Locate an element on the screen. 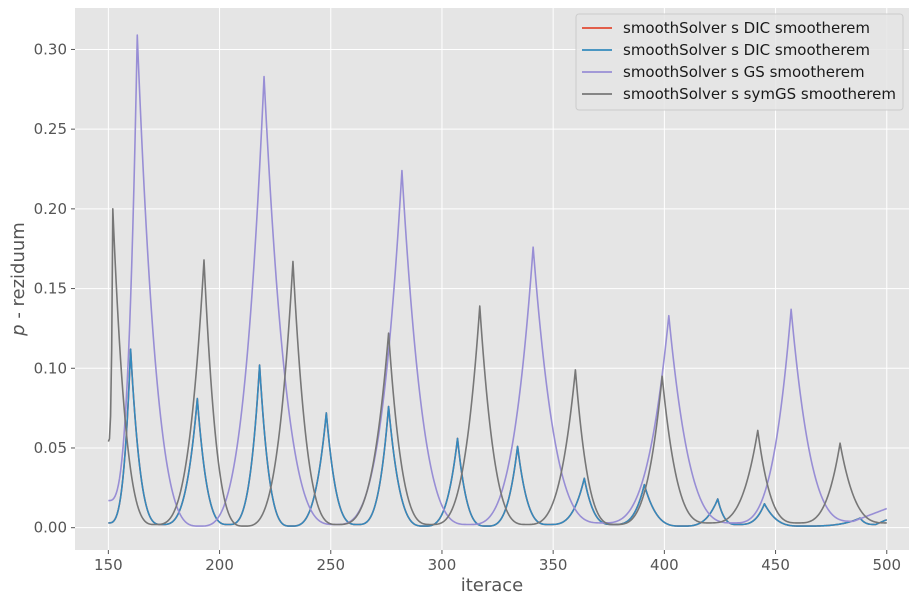  y-tick-label: 0.20 is located at coordinates (50, 209).